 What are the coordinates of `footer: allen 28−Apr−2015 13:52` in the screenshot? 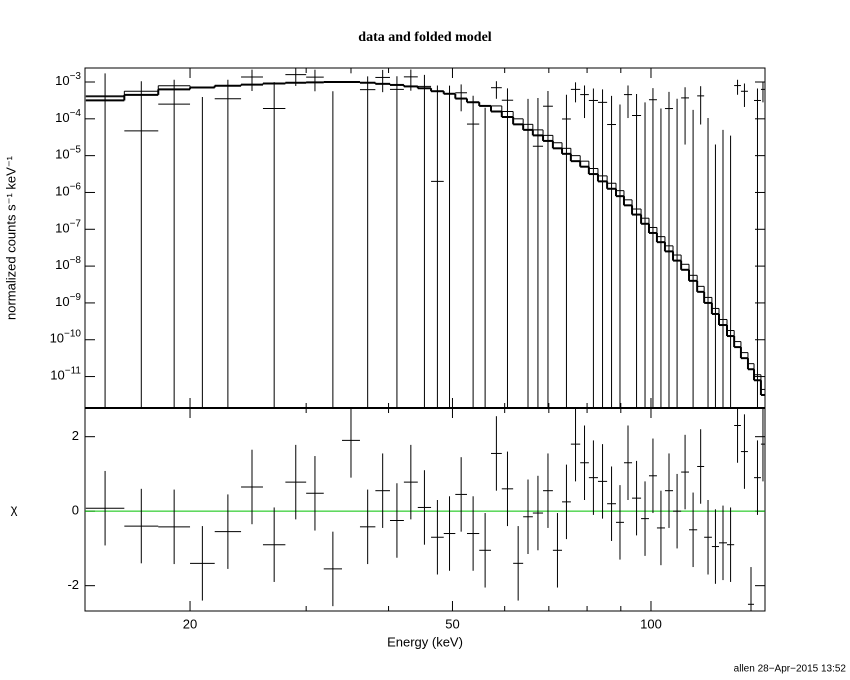 It's located at (790, 669).